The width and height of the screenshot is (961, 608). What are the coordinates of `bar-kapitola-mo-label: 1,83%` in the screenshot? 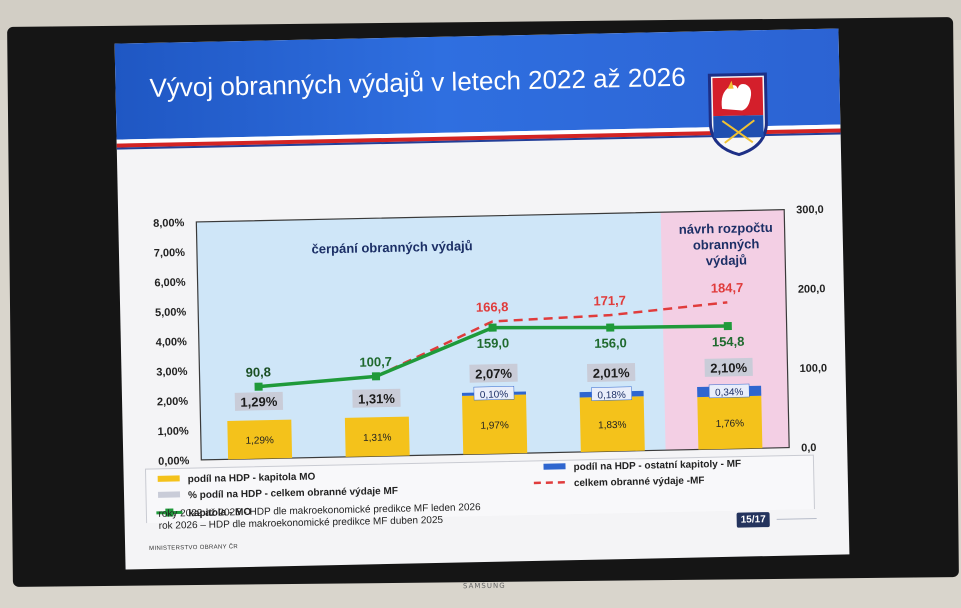 It's located at (612, 426).